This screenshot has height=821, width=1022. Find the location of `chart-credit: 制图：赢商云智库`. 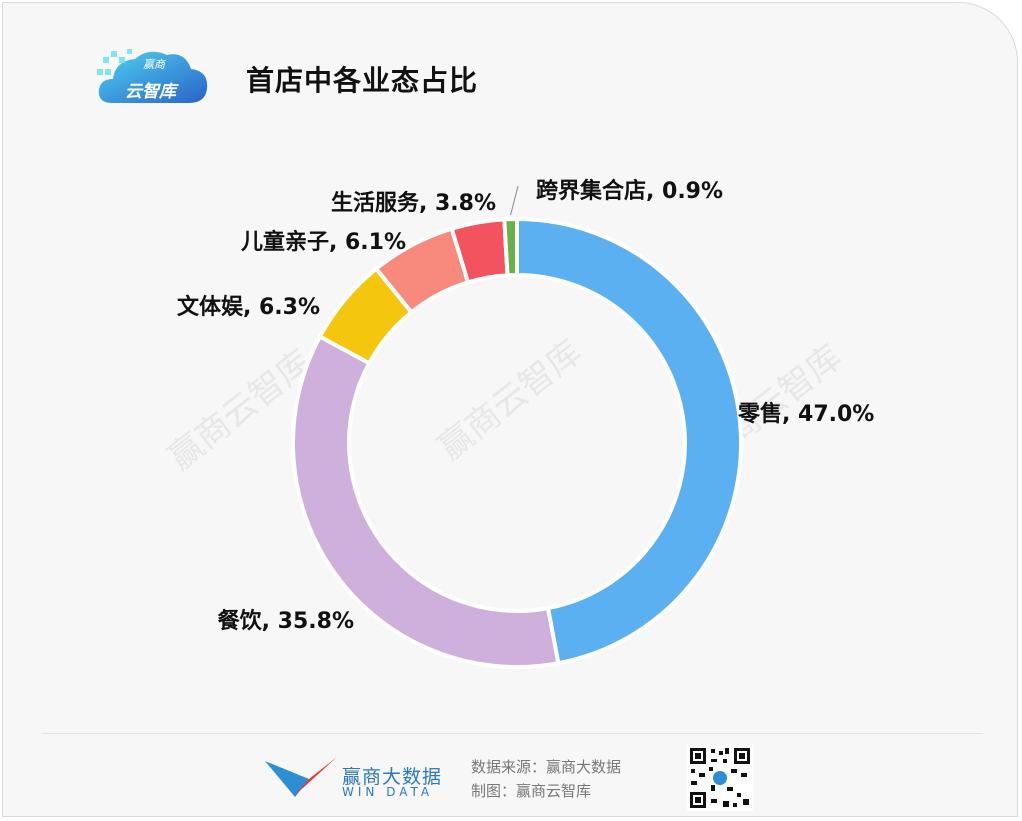

chart-credit: 制图：赢商云智库 is located at coordinates (531, 791).